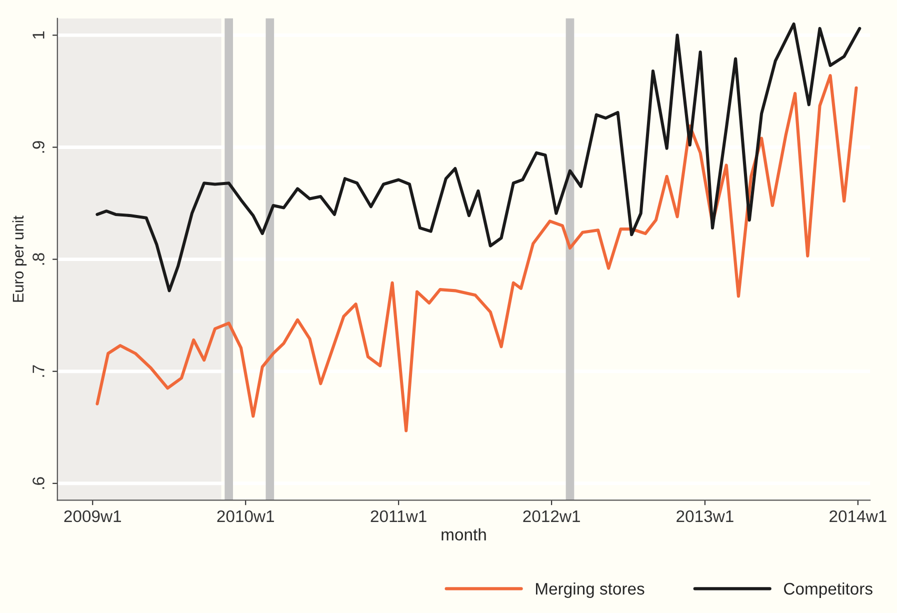 The image size is (897, 613). Describe the element at coordinates (19, 259) in the screenshot. I see `y-axis-title: Euro per unit` at that location.